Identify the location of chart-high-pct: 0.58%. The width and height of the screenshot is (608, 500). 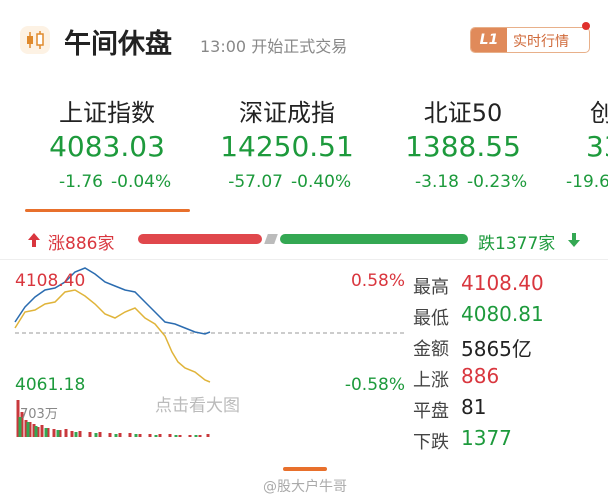
(377, 281).